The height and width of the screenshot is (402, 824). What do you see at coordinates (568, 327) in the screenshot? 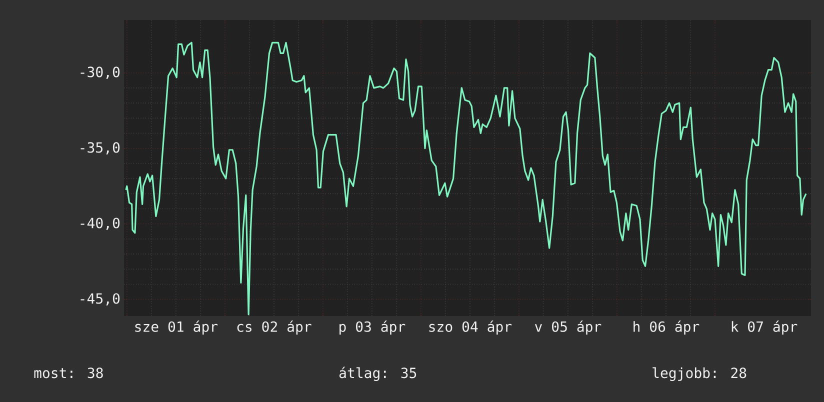
I see `x-tick-label: v 05 ápr` at bounding box center [568, 327].